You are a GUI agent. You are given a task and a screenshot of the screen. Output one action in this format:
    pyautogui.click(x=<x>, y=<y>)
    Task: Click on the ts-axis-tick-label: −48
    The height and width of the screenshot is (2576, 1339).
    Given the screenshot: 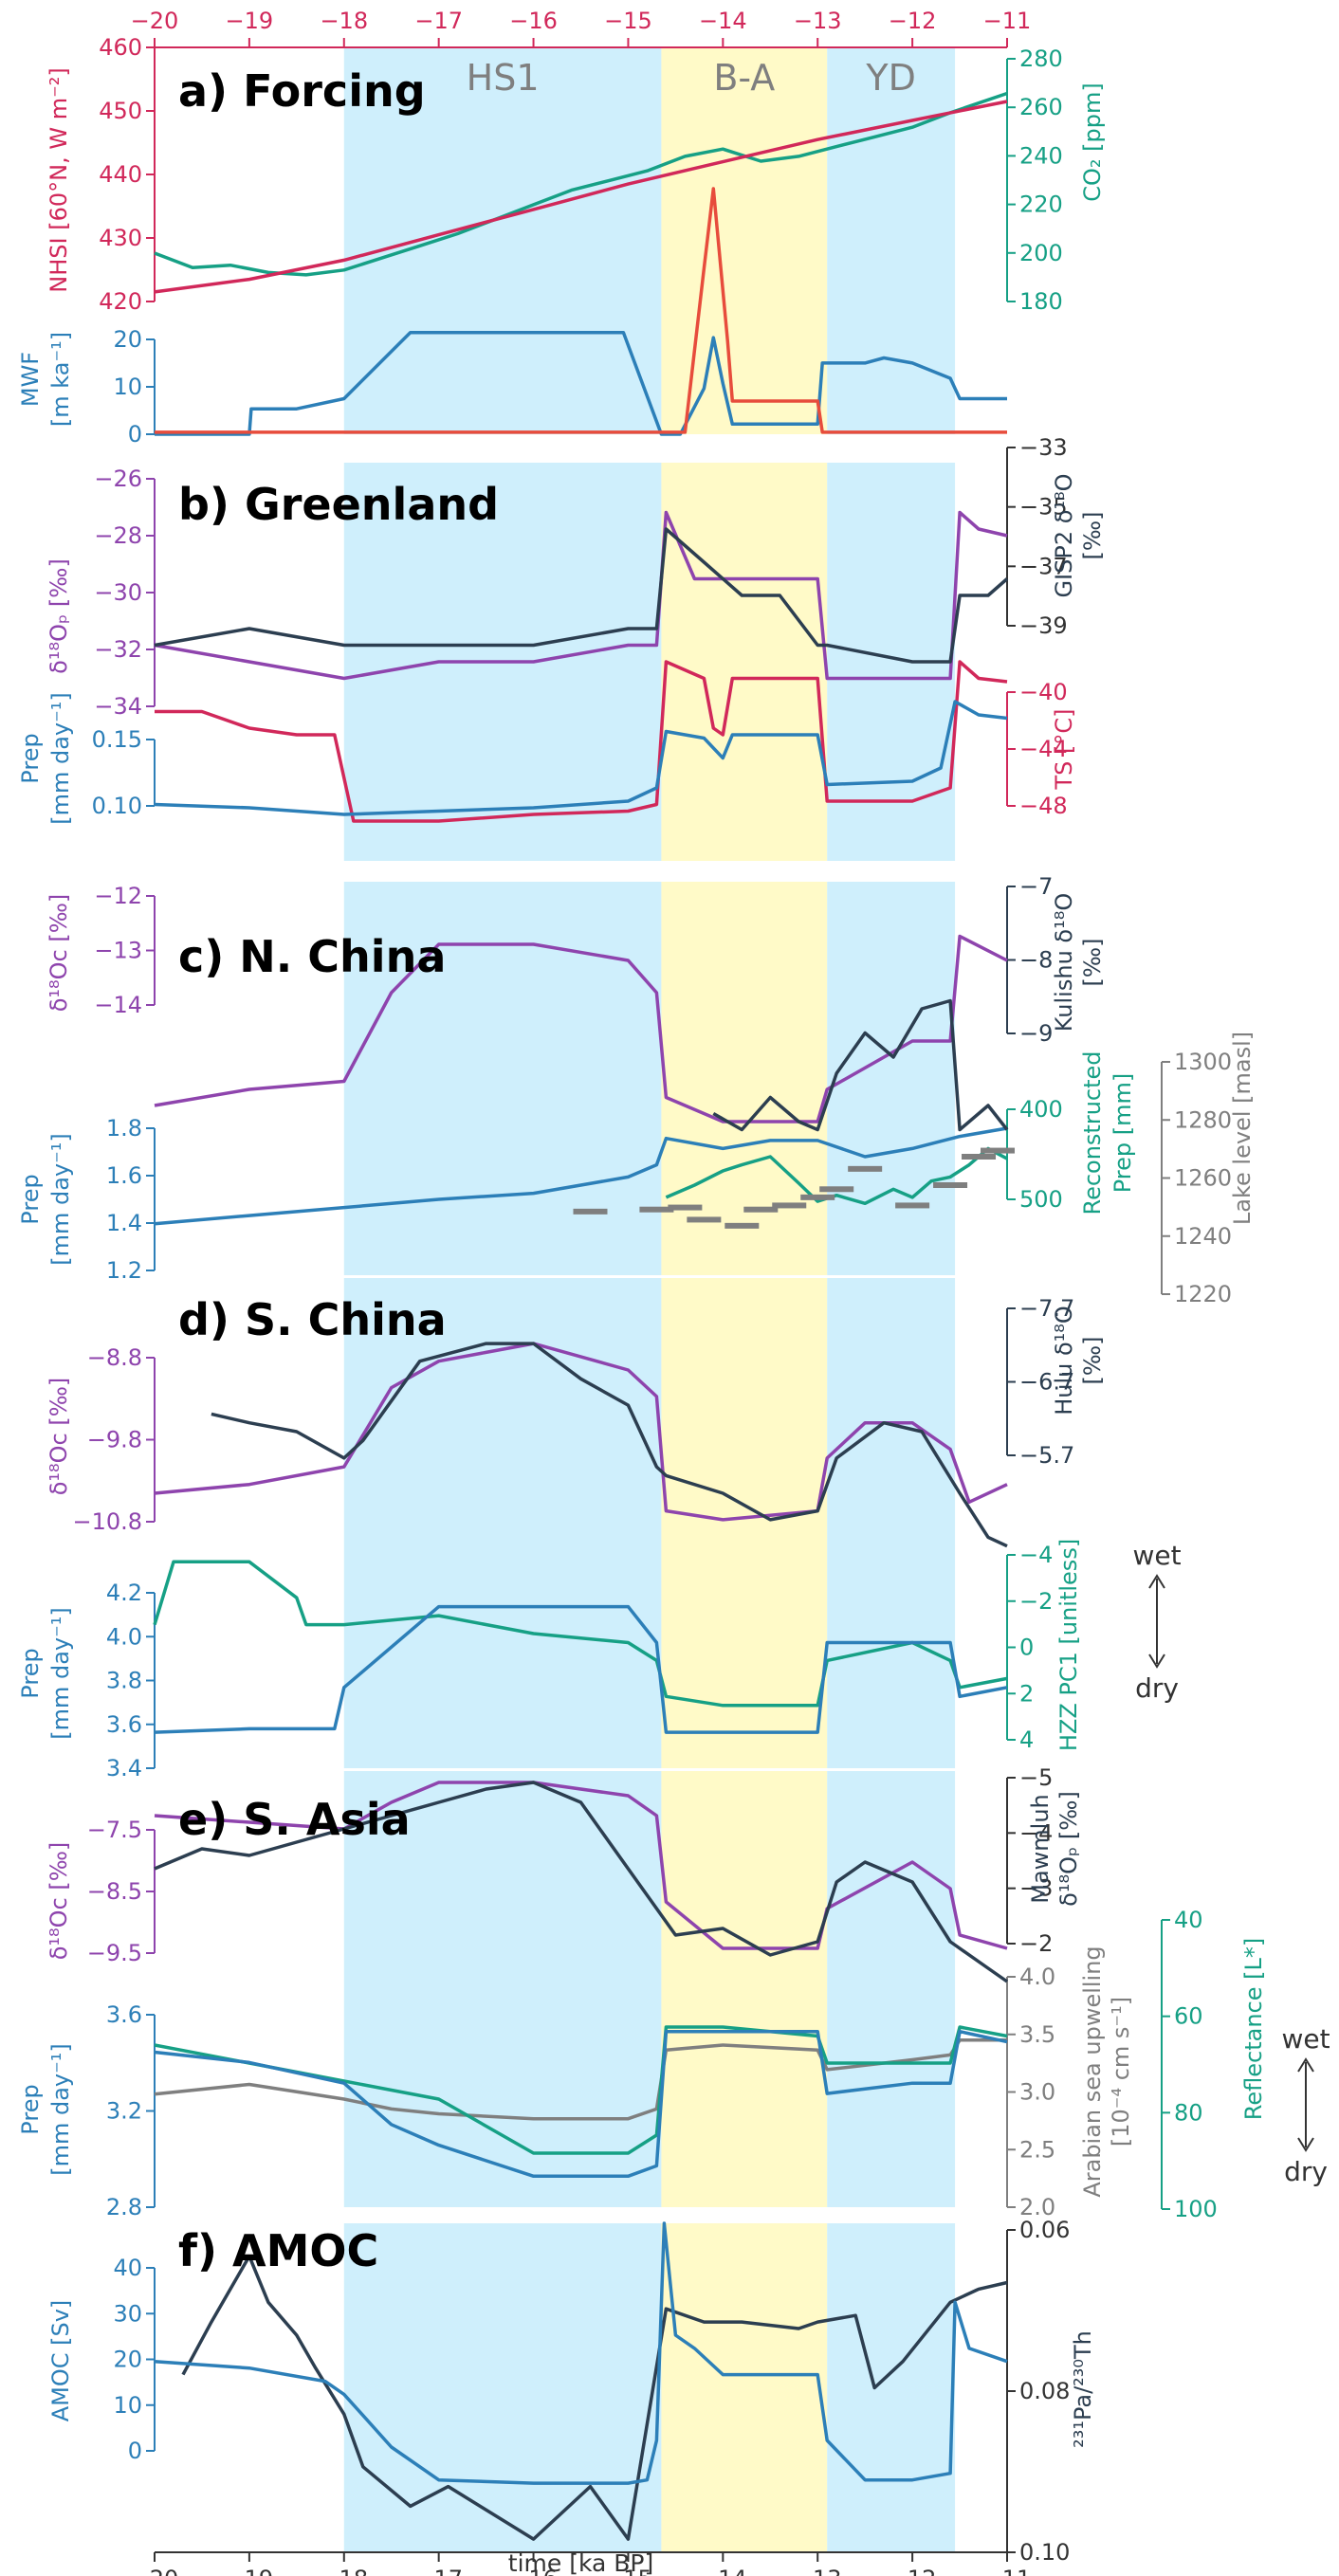 What is the action you would take?
    pyautogui.click(x=1043, y=806)
    